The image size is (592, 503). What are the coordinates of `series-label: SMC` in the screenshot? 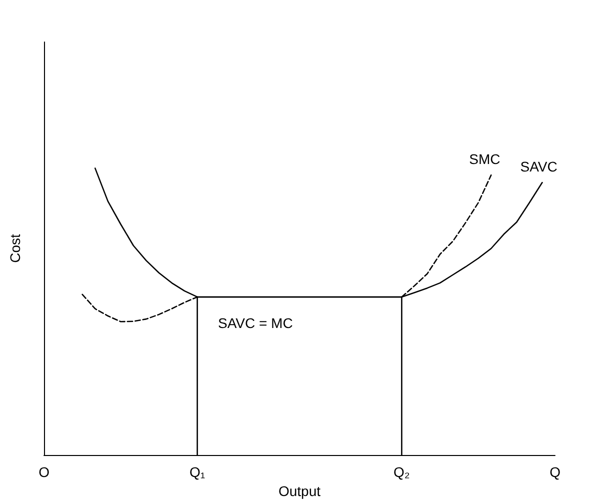 It's located at (484, 159).